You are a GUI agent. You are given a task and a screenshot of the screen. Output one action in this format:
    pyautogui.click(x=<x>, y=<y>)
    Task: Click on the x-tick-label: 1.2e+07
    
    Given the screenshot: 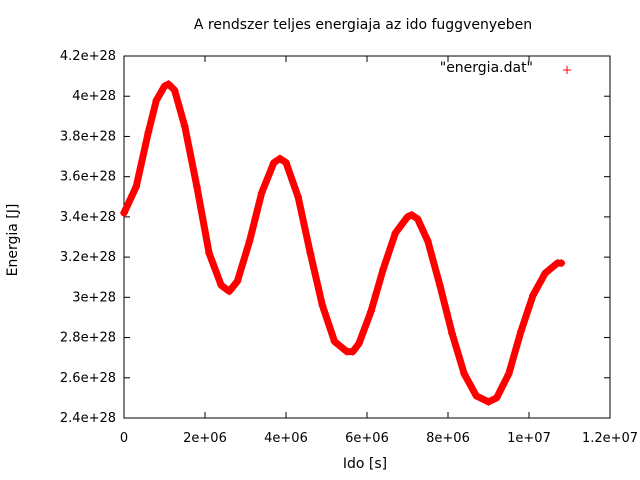 What is the action you would take?
    pyautogui.click(x=610, y=438)
    